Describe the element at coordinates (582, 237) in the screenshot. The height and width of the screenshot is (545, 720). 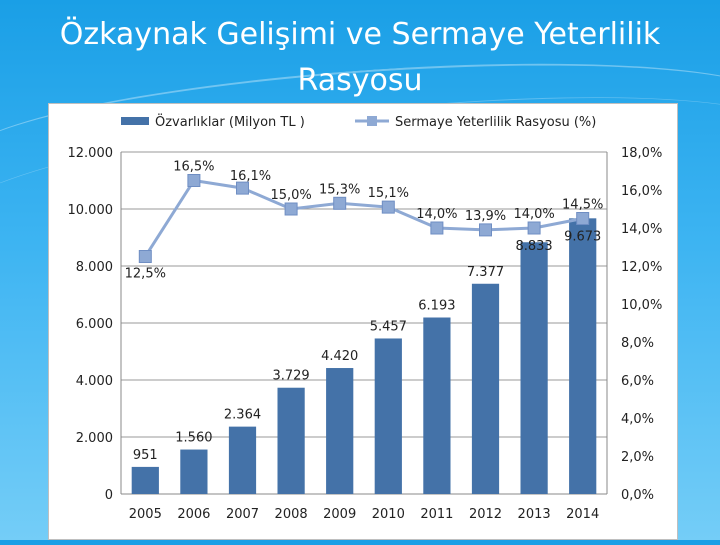
I see `bar-data-label: 9.673` at that location.